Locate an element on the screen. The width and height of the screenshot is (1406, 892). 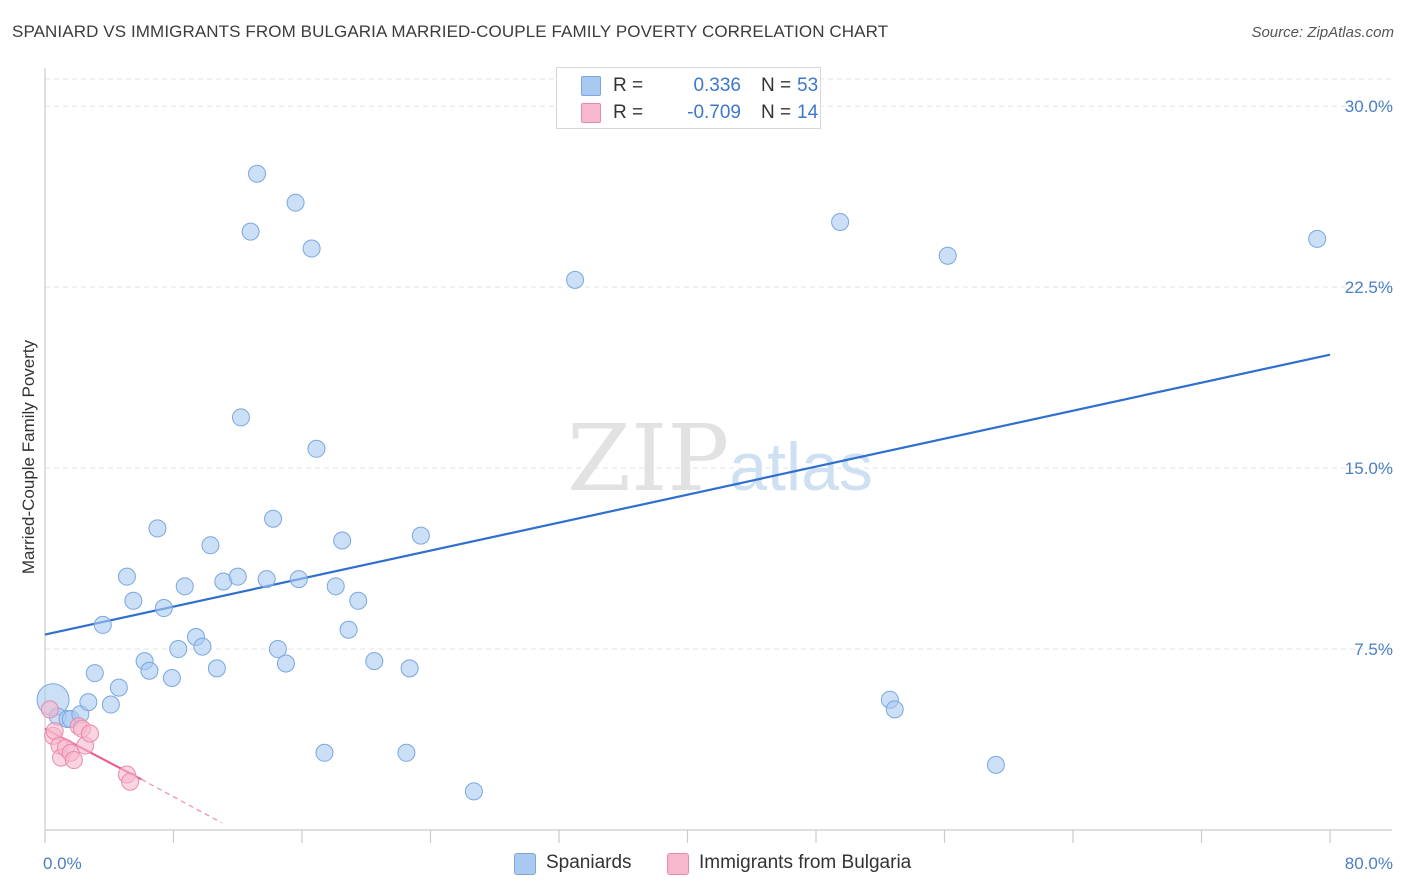
spaniards-r-value: 0.336 is located at coordinates (717, 85).